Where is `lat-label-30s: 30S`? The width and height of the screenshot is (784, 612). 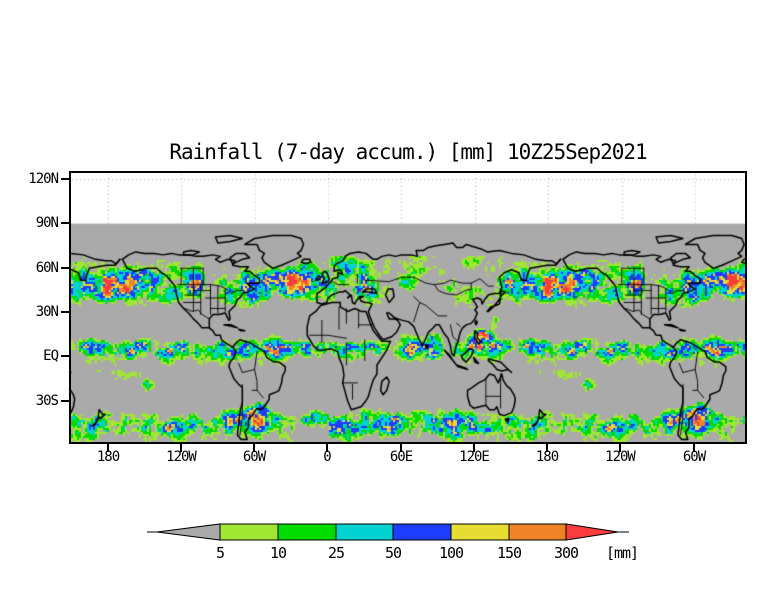 lat-label-30s: 30S is located at coordinates (47, 401).